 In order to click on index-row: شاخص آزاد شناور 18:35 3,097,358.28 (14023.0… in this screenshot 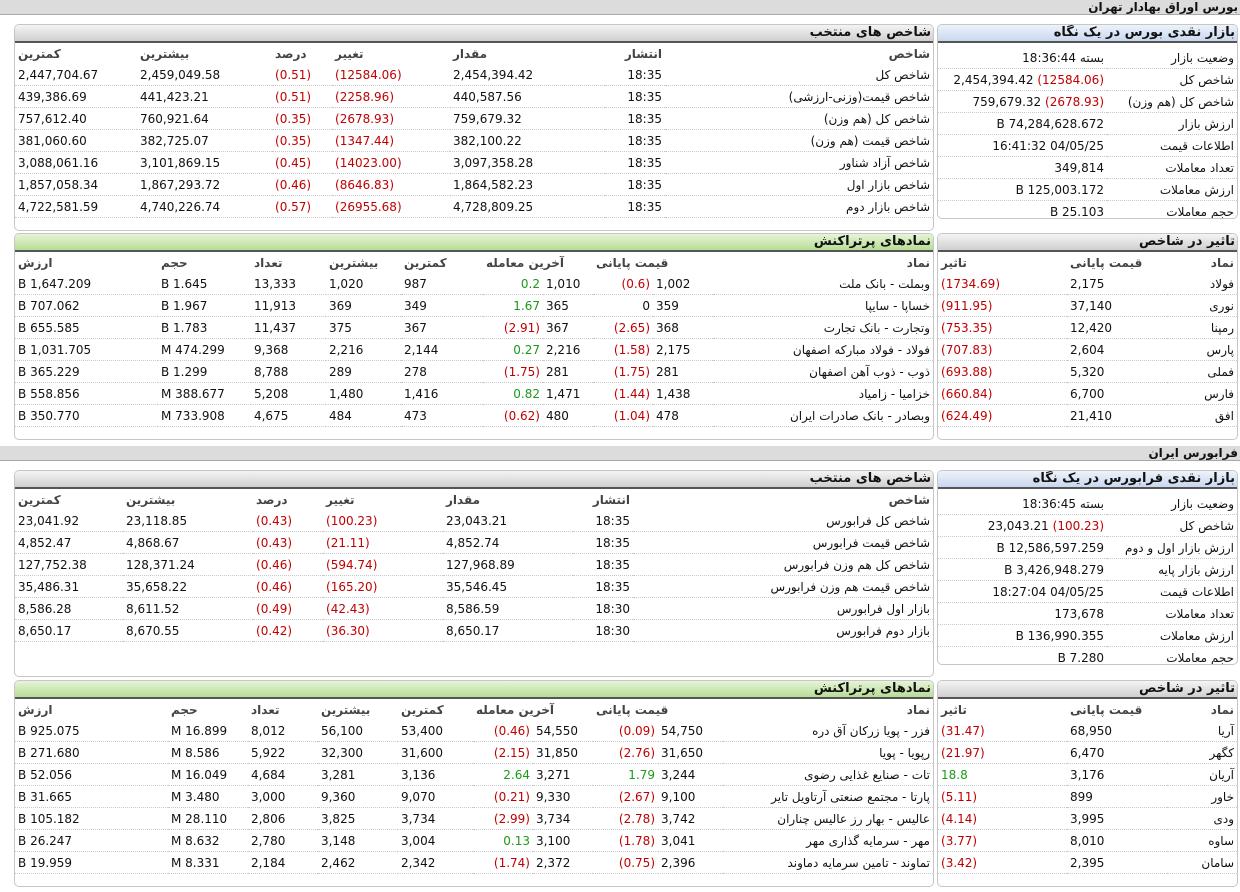, I will do `click(474, 163)`.